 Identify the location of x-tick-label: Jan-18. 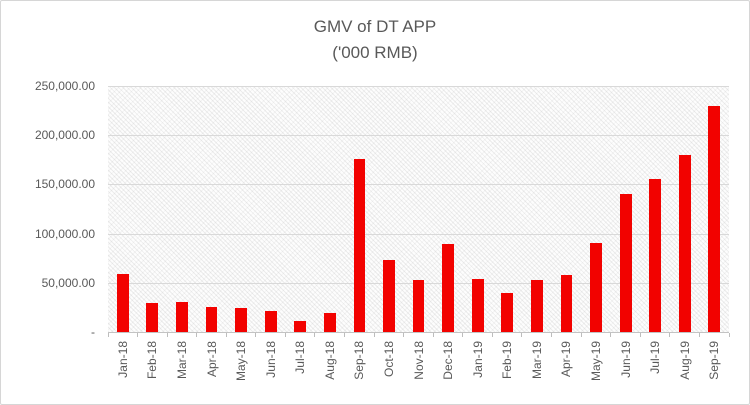
(122, 359).